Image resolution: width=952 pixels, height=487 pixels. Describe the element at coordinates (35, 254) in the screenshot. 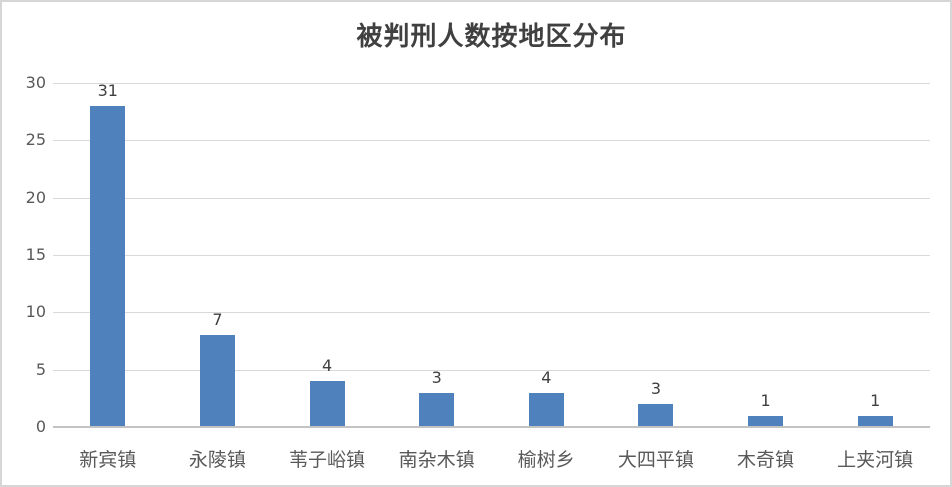

I see `y-tick-label: 15` at that location.